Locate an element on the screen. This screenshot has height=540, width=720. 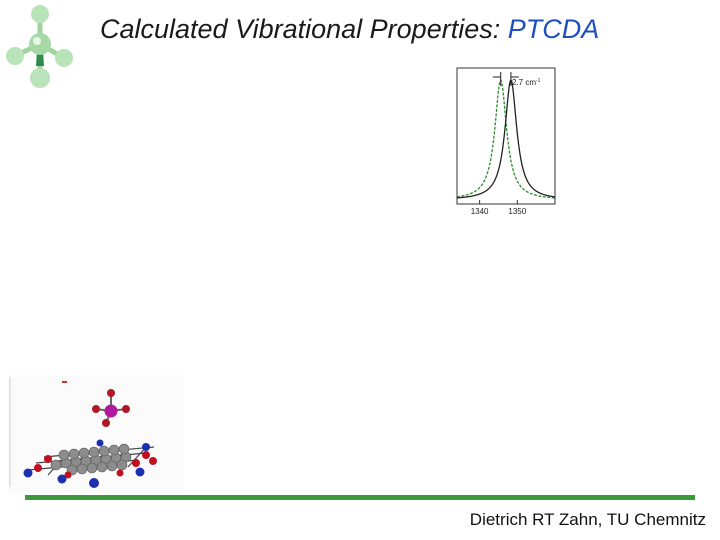
title-highlight: PTCDA is located at coordinates (553, 29).